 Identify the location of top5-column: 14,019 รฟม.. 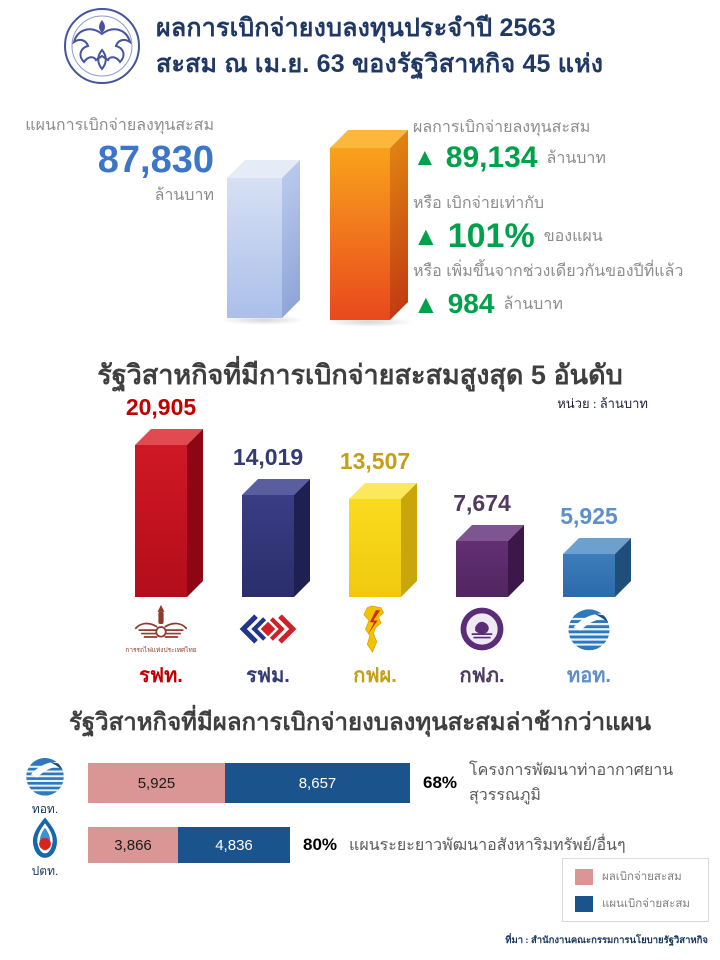
(268, 516).